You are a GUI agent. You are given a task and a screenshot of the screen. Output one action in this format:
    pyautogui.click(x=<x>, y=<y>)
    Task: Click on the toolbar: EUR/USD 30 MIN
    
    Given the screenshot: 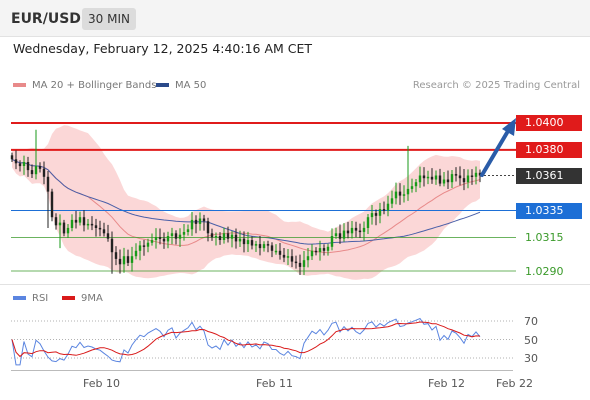 What is the action you would take?
    pyautogui.click(x=295, y=18)
    